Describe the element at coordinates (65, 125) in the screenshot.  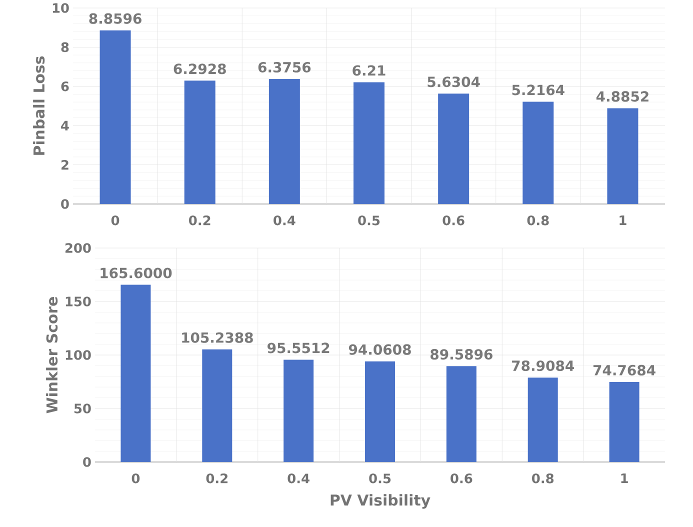
I see `y-tick-label: 4` at that location.